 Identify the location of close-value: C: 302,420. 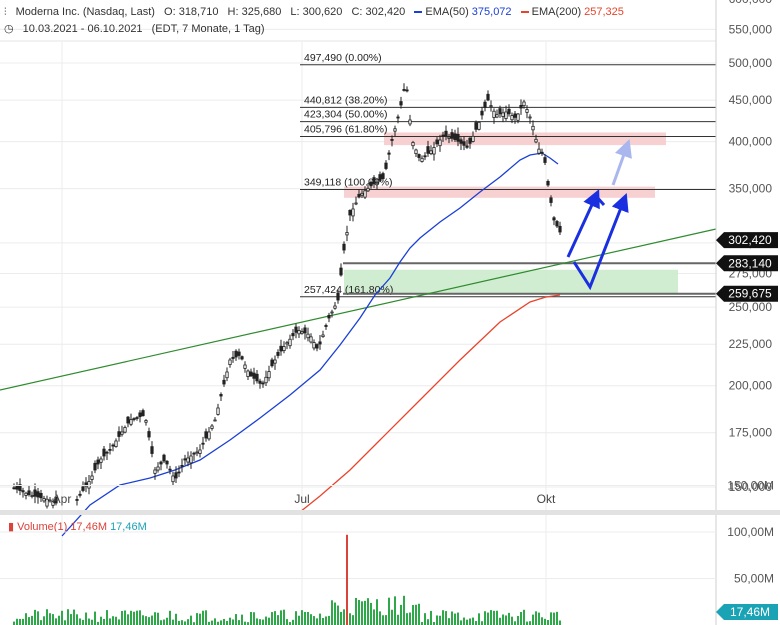
(378, 12).